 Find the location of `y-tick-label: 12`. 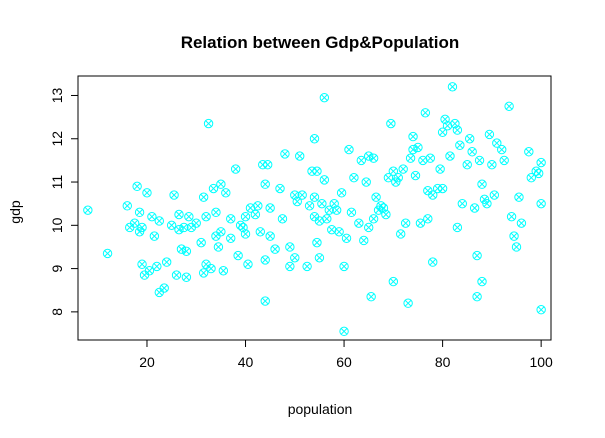

y-tick-label: 12 is located at coordinates (57, 139).